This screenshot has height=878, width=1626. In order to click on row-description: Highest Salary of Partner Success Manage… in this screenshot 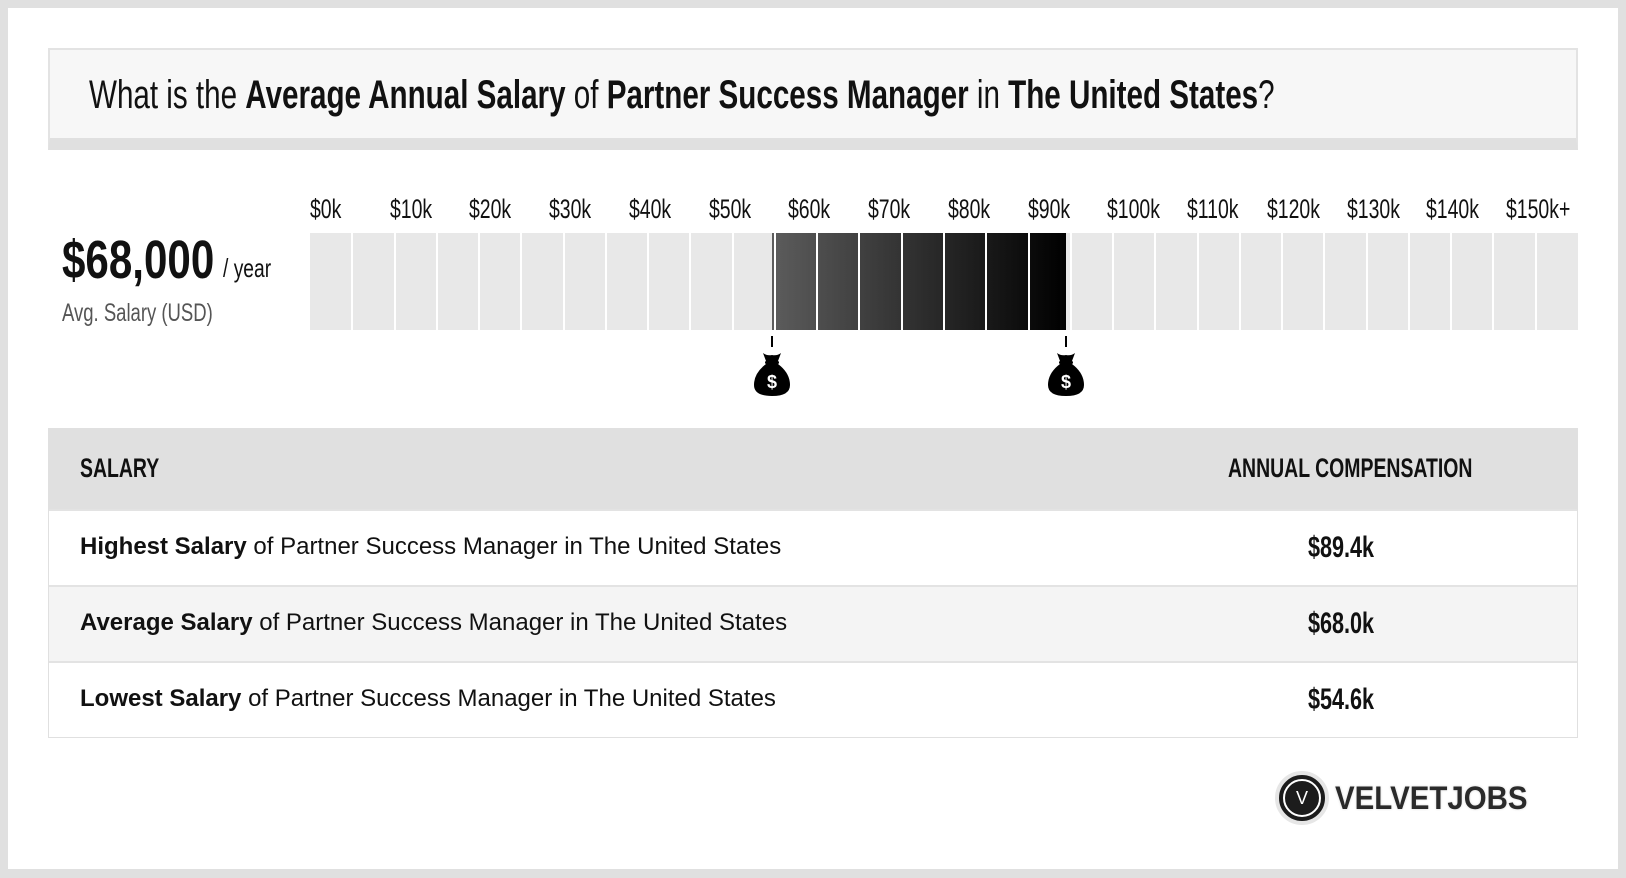, I will do `click(430, 547)`.